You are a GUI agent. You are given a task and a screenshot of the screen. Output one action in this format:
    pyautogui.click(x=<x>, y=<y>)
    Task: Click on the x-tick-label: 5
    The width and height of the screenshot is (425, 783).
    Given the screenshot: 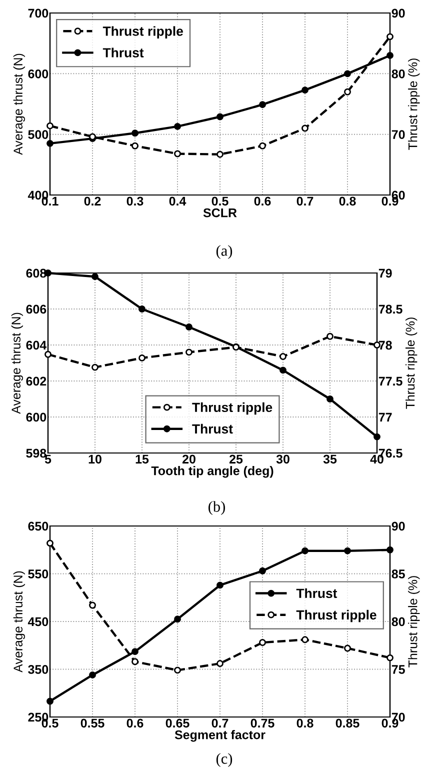 What is the action you would take?
    pyautogui.click(x=48, y=459)
    